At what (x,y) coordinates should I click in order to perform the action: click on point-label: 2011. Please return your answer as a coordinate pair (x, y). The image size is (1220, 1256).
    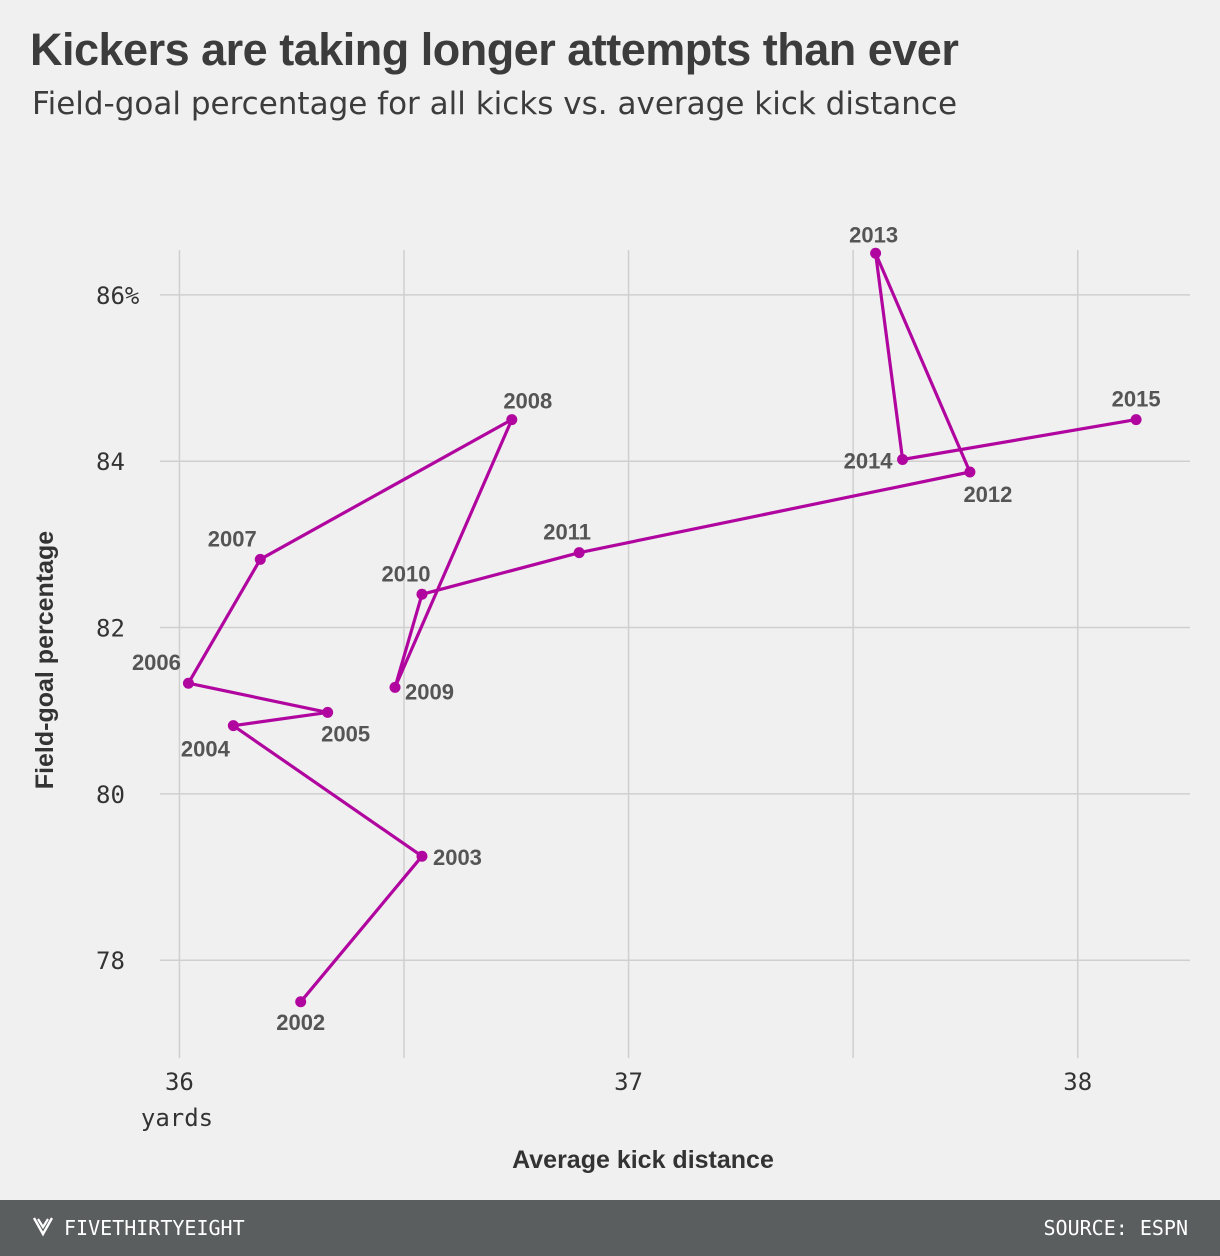
    Looking at the image, I should click on (567, 532).